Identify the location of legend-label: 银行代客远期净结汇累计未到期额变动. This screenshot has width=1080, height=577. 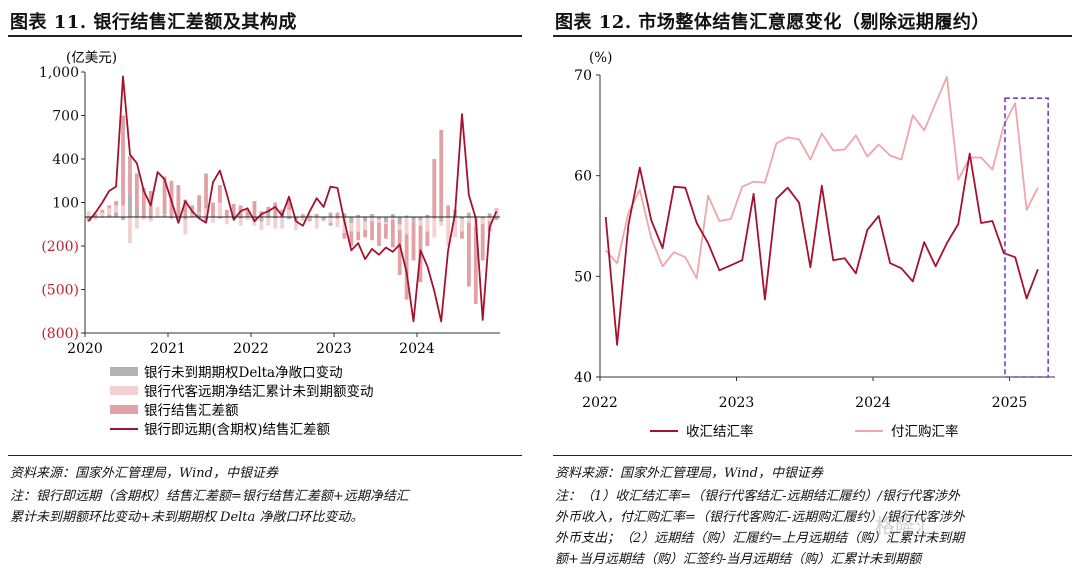
(259, 391).